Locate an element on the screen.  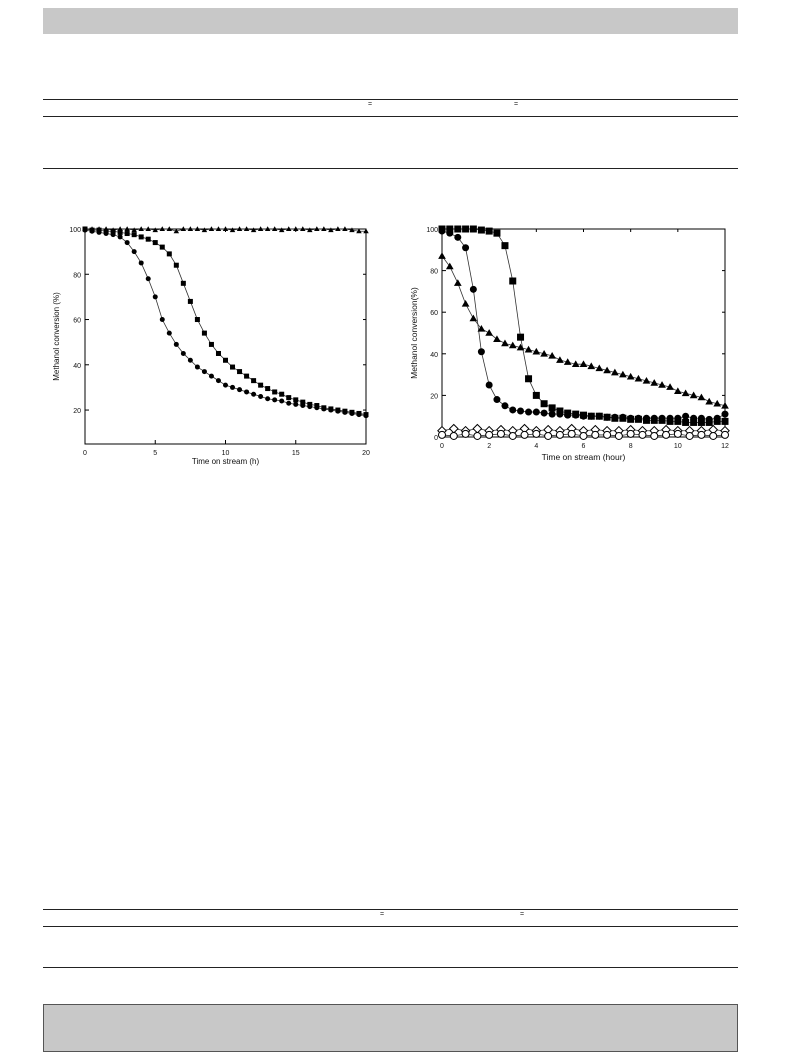
plot-frame is located at coordinates (225, 336).